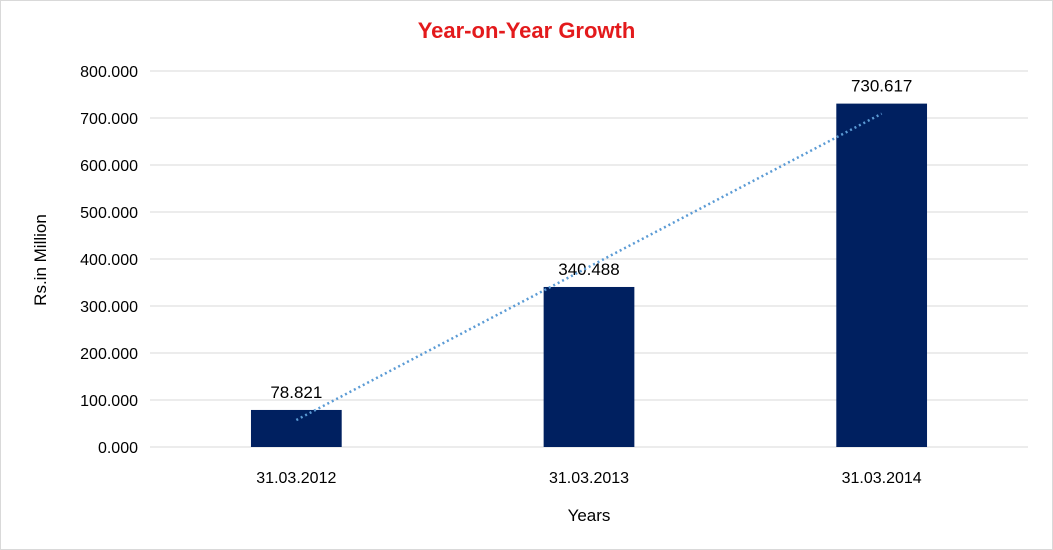 The width and height of the screenshot is (1053, 550). Describe the element at coordinates (109, 307) in the screenshot. I see `y-tick-label: 300.000` at that location.